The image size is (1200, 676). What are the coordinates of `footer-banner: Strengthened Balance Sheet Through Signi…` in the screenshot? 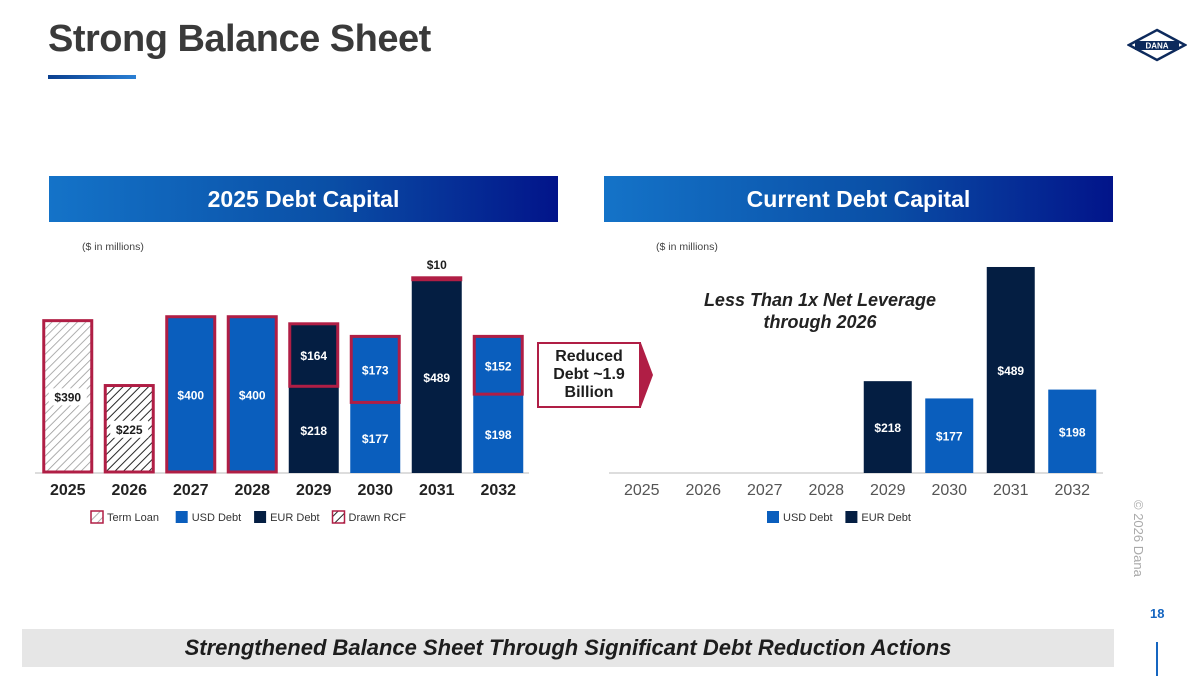 It's located at (568, 648).